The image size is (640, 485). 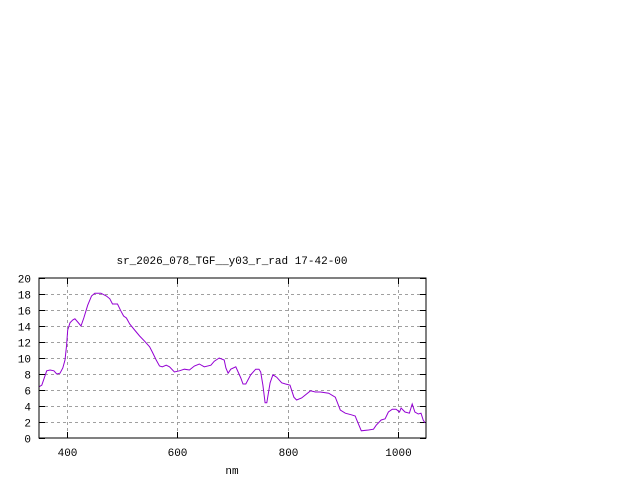 What do you see at coordinates (27, 441) in the screenshot?
I see `y-tick-label: 0` at bounding box center [27, 441].